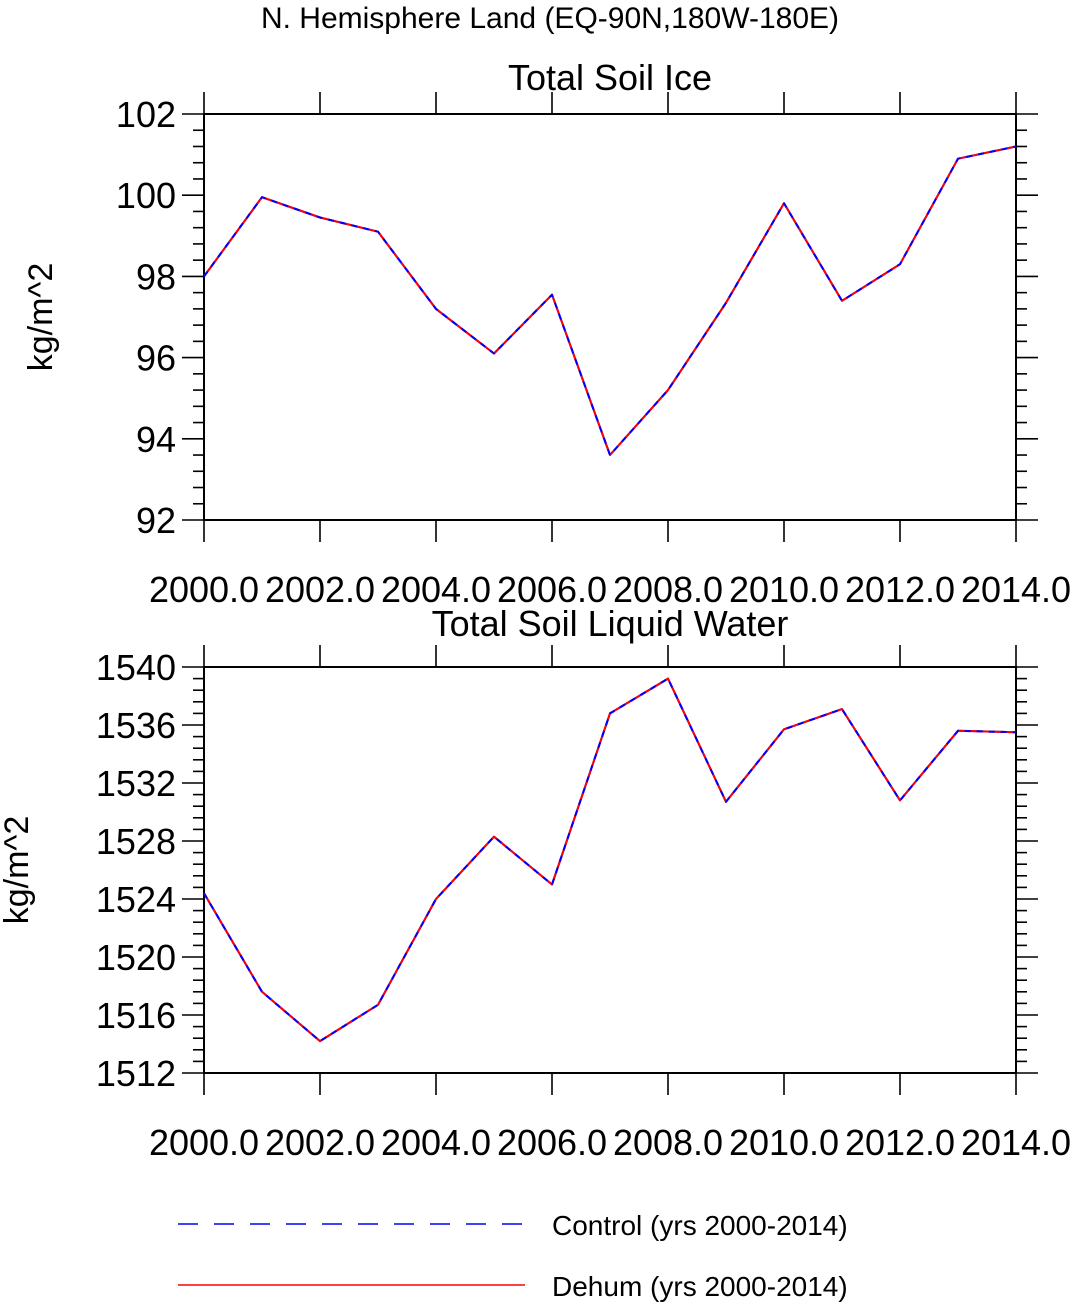 The image size is (1078, 1305). Describe the element at coordinates (146, 114) in the screenshot. I see `y-tick-label: 102` at that location.